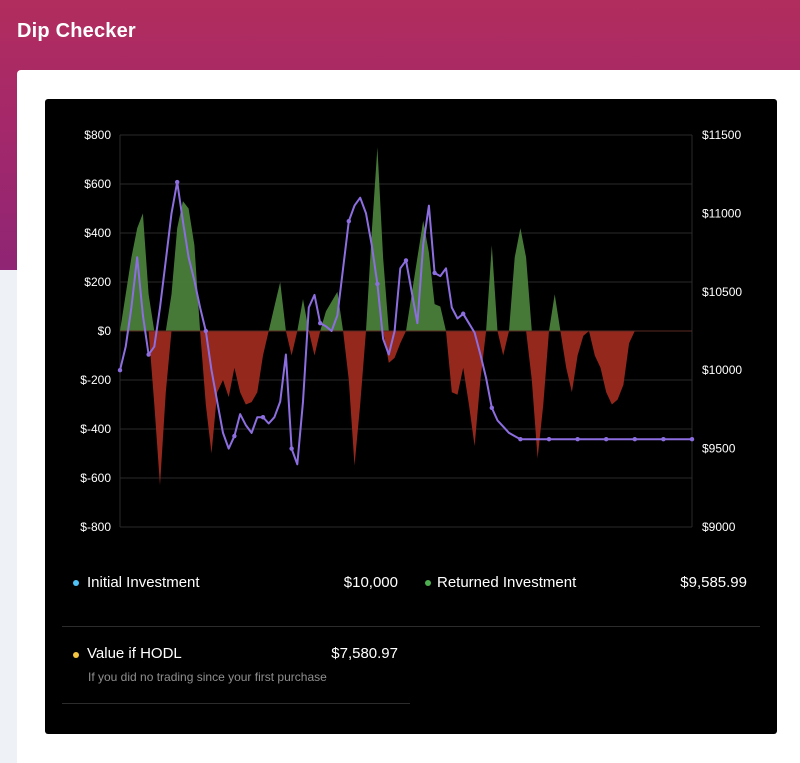 This screenshot has width=800, height=763. What do you see at coordinates (134, 653) in the screenshot?
I see `stat-label: Value if HODL` at bounding box center [134, 653].